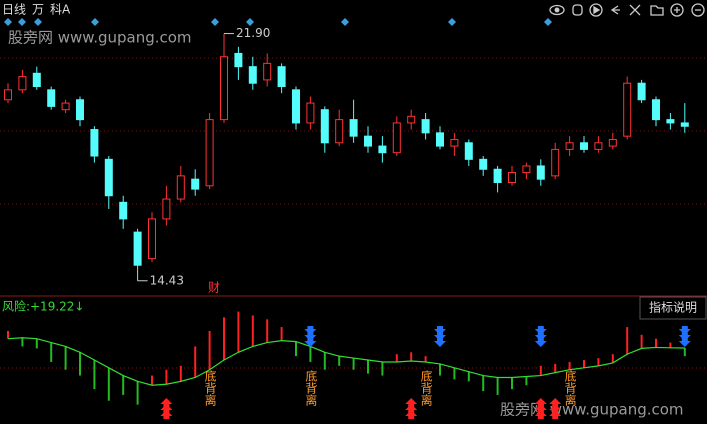 This screenshot has width=707, height=424. I want to click on high-label: 21.90, so click(253, 33).